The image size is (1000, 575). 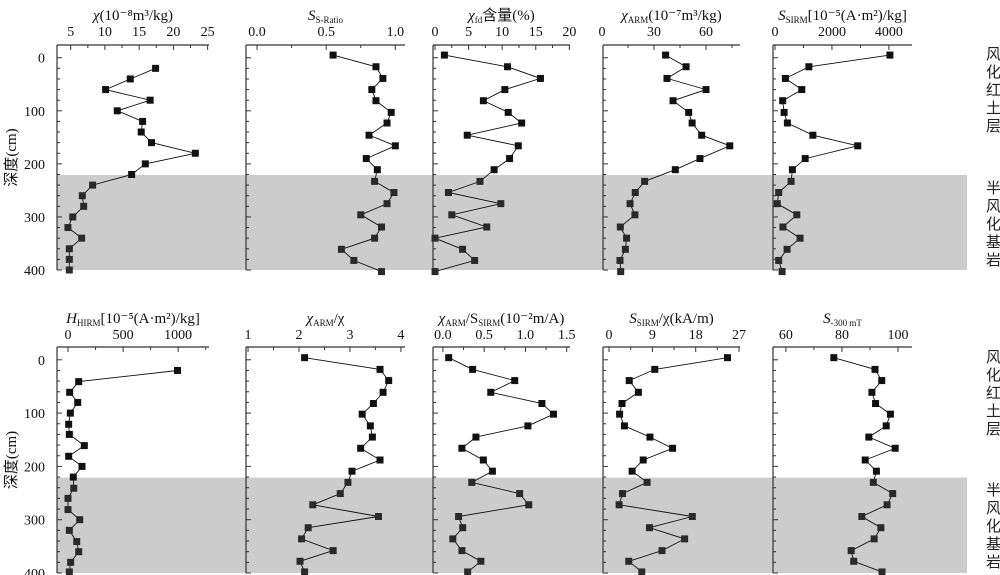 What do you see at coordinates (299, 335) in the screenshot?
I see `x-tick-label: 2` at bounding box center [299, 335].